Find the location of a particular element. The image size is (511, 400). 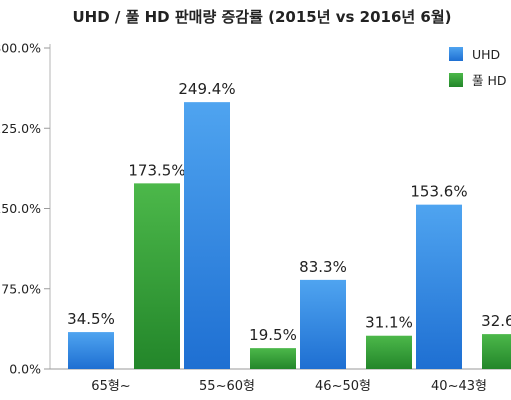

y-tick-label: 300.0% is located at coordinates (20, 48).